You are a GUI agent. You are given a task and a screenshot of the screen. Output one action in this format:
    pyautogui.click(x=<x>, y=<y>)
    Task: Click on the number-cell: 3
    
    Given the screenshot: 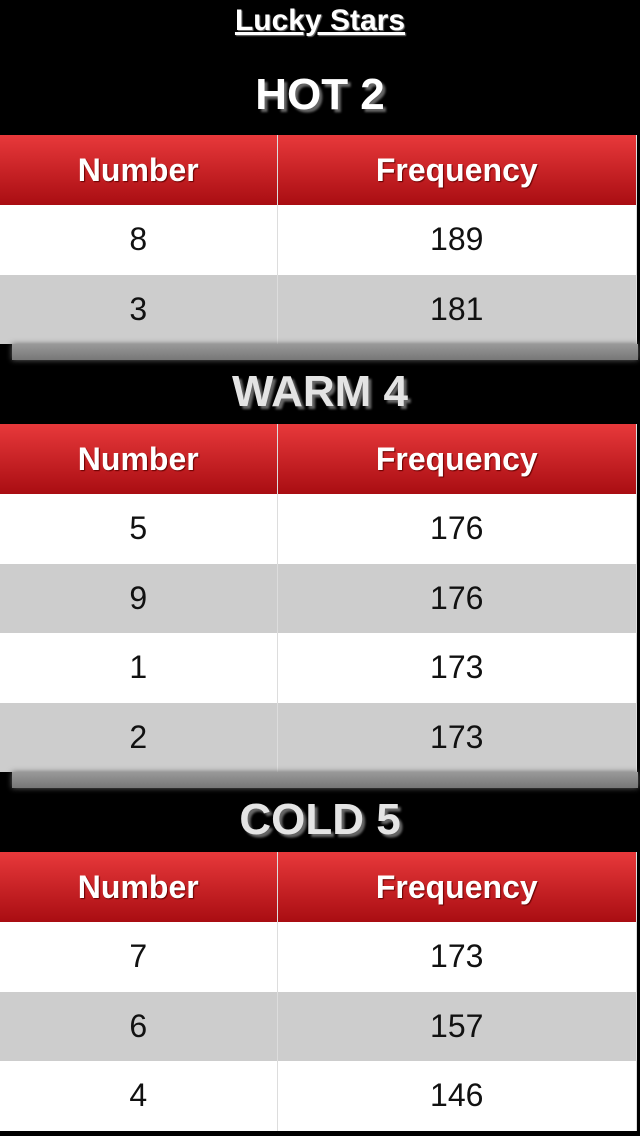 What is the action you would take?
    pyautogui.click(x=139, y=309)
    